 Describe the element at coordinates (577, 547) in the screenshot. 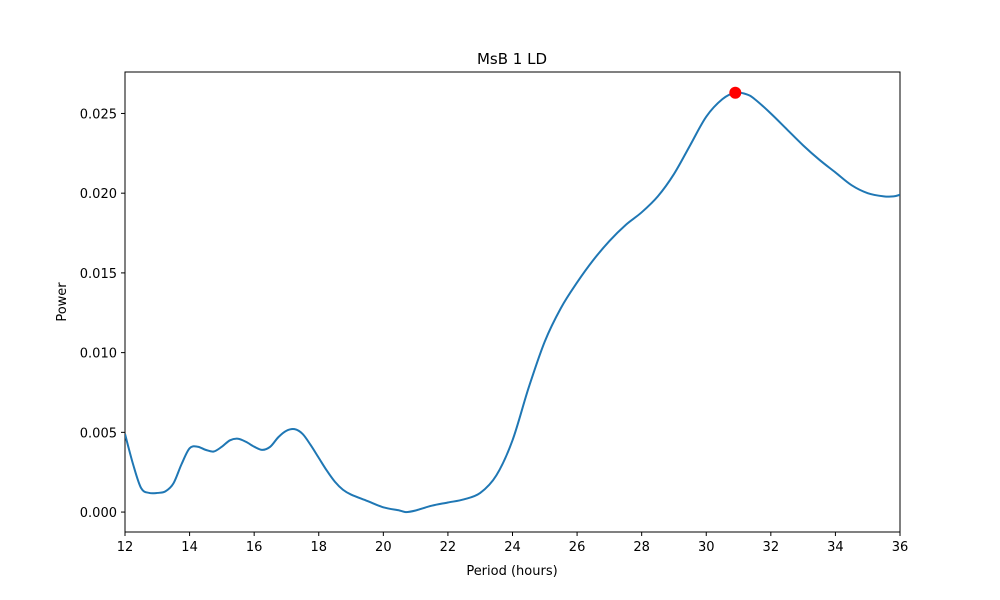

I see `x-tick-label: 26` at that location.